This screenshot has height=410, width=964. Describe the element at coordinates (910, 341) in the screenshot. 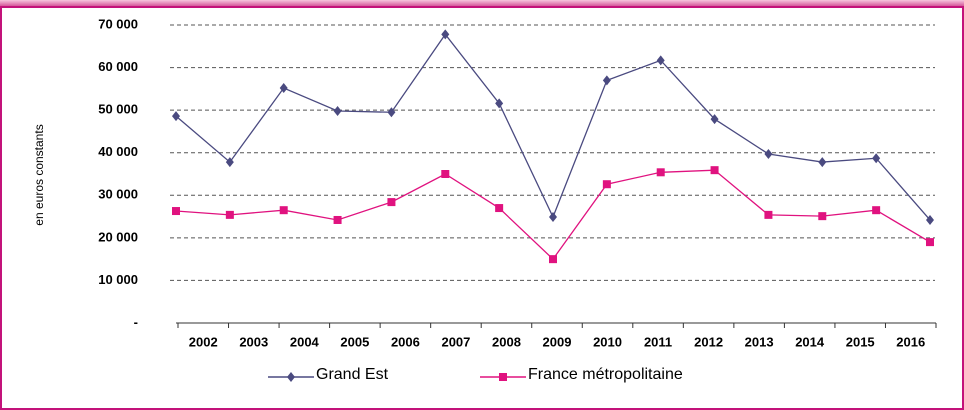

I see `x-tick-label: 2016` at that location.